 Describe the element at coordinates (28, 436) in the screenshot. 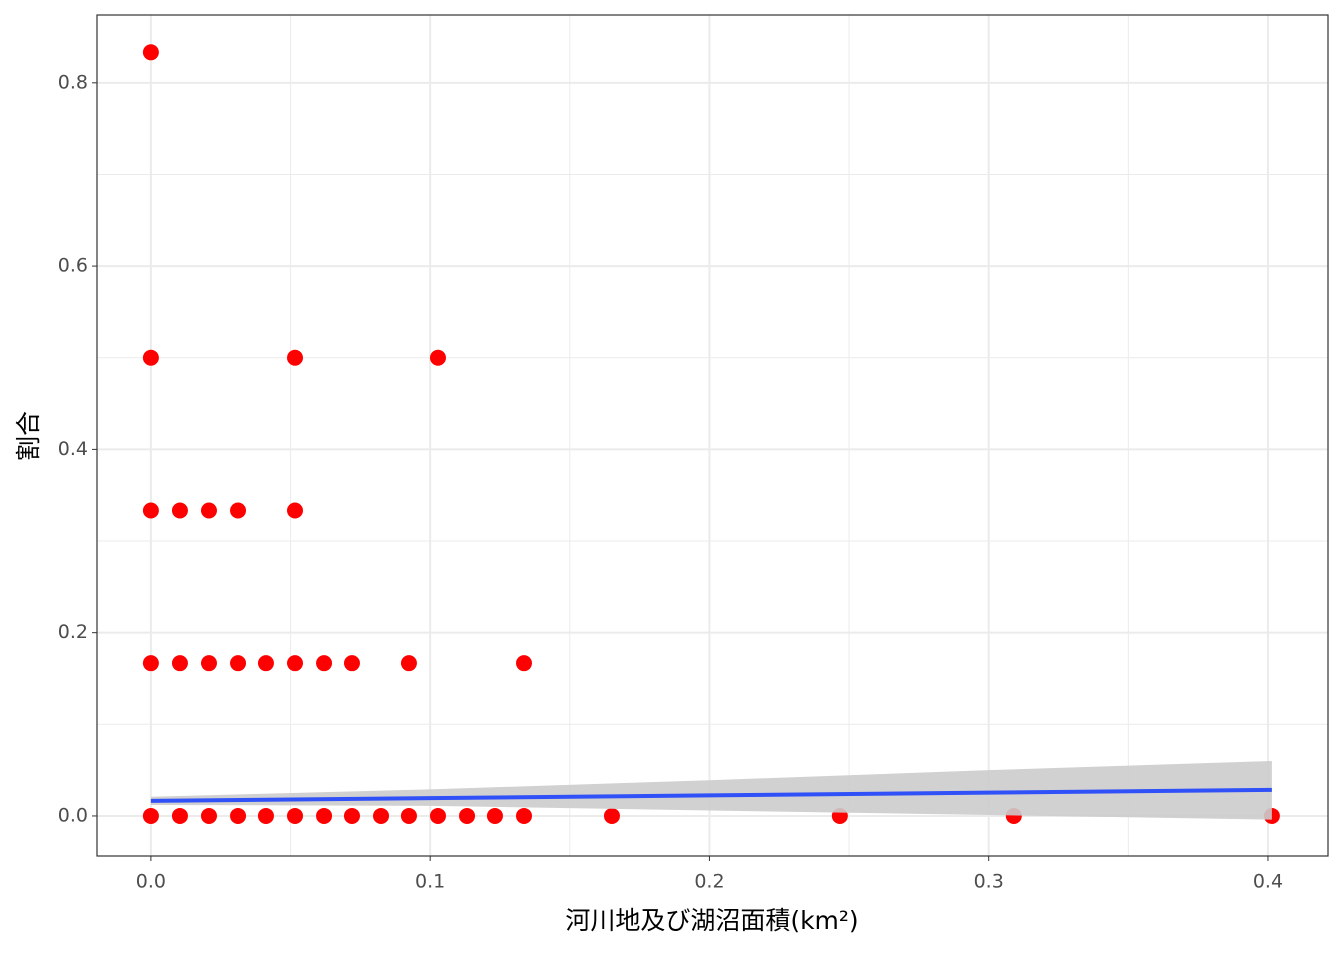

I see `y-axis-title: 割合` at that location.